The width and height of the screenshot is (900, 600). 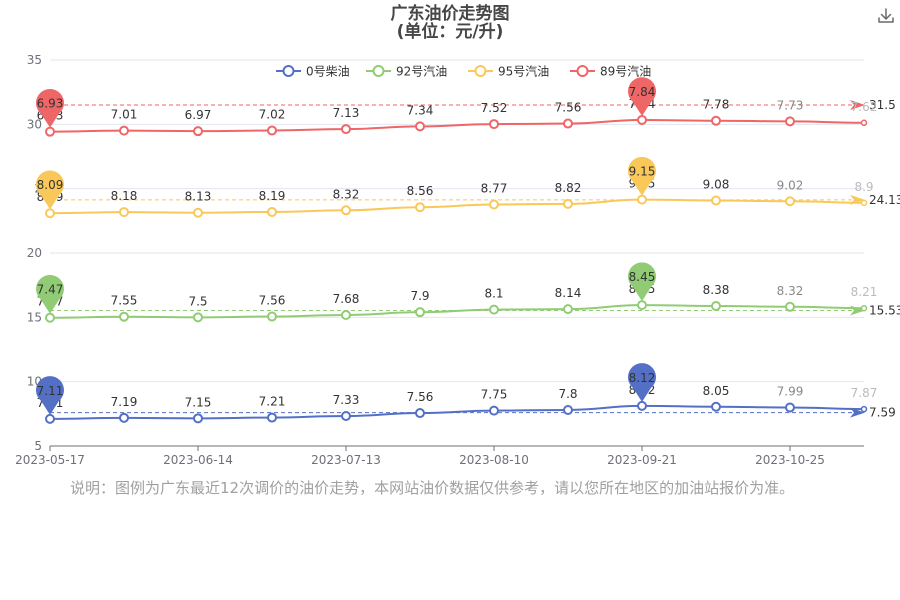 I want to click on series-1-data-label: 8.1, so click(x=493, y=294).